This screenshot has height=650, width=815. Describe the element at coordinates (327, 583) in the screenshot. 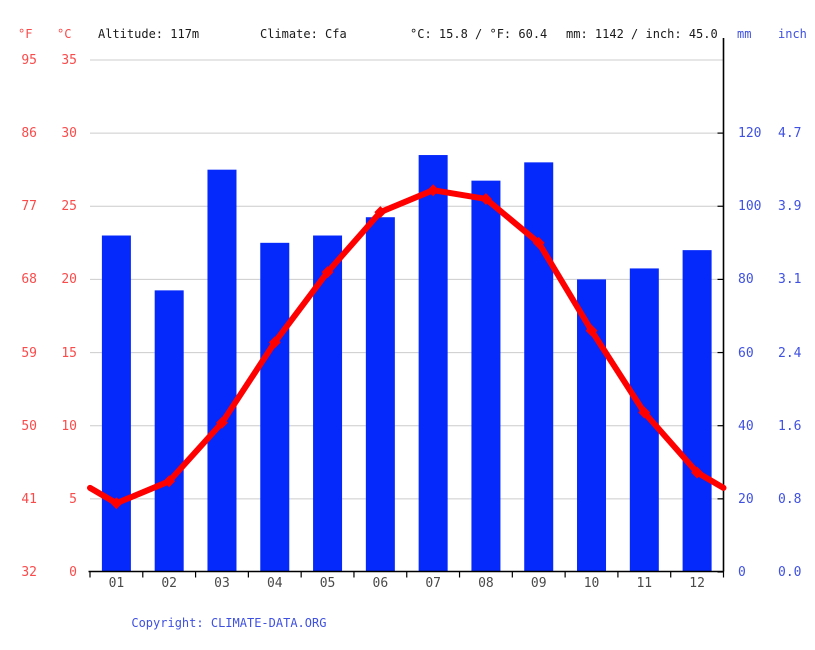

I see `month-label: 05` at that location.